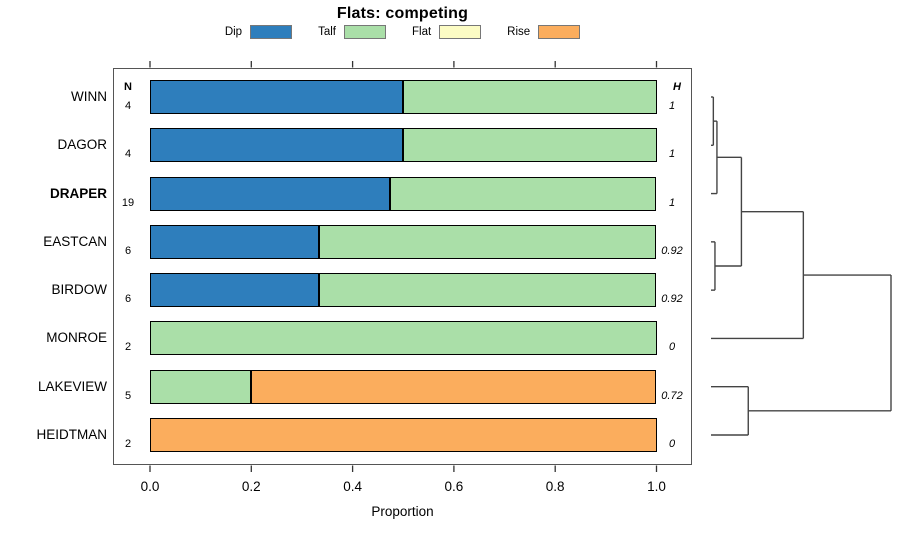 Image resolution: width=900 pixels, height=540 pixels. Describe the element at coordinates (79, 290) in the screenshot. I see `category-label-birdow: BIRDOW` at that location.